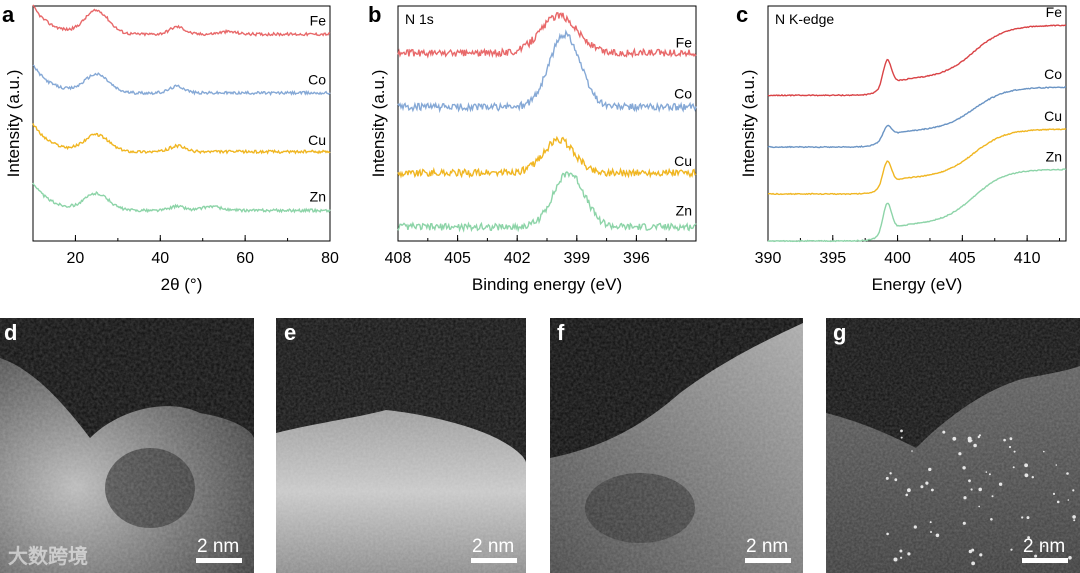 The image size is (1080, 573). What do you see at coordinates (768, 258) in the screenshot?
I see `x-tick-label-c: 390` at bounding box center [768, 258].